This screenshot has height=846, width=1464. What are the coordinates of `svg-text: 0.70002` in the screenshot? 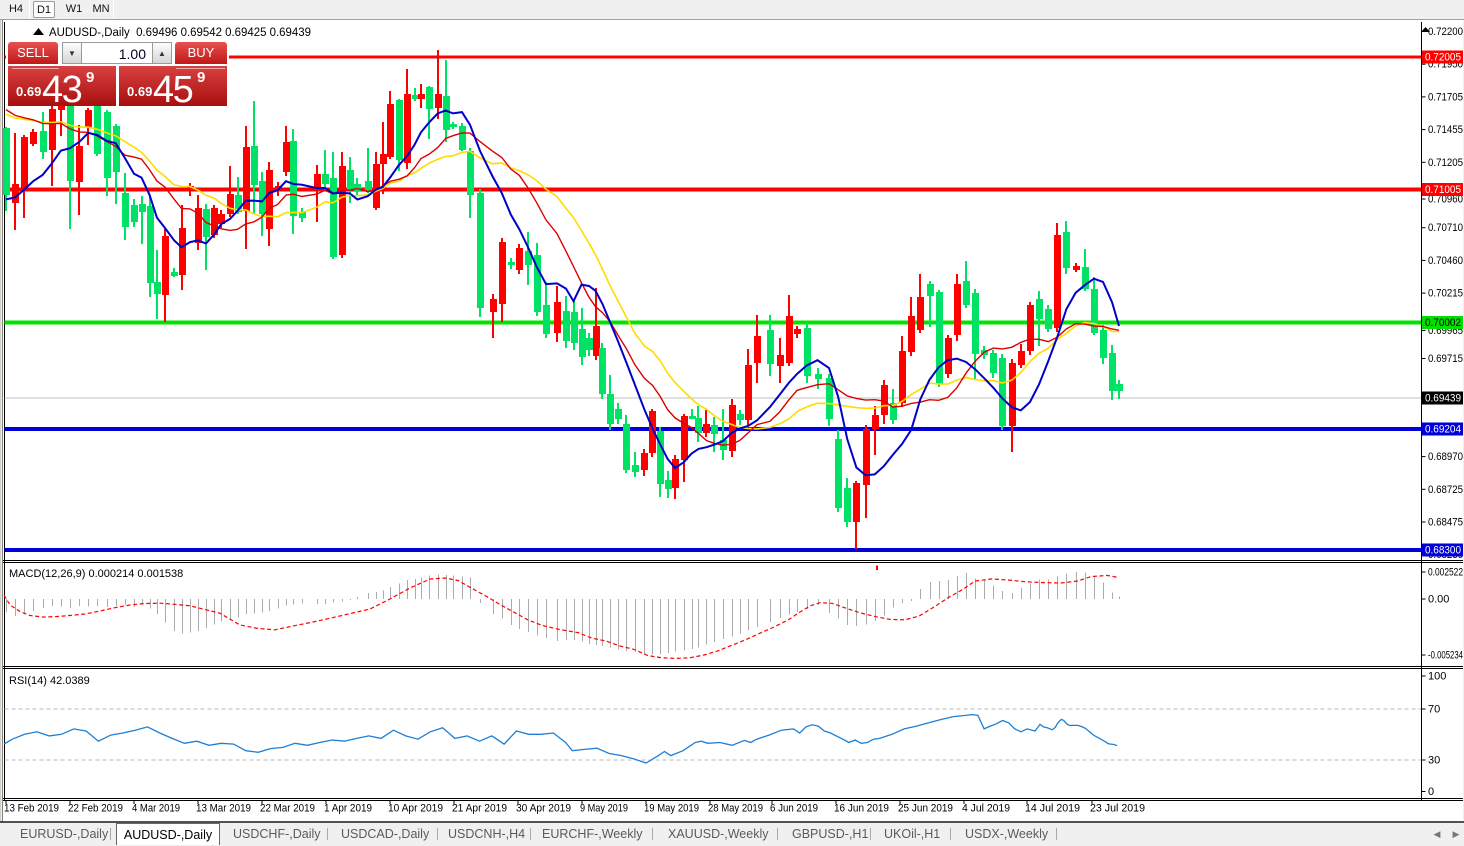 It's located at (1443, 323).